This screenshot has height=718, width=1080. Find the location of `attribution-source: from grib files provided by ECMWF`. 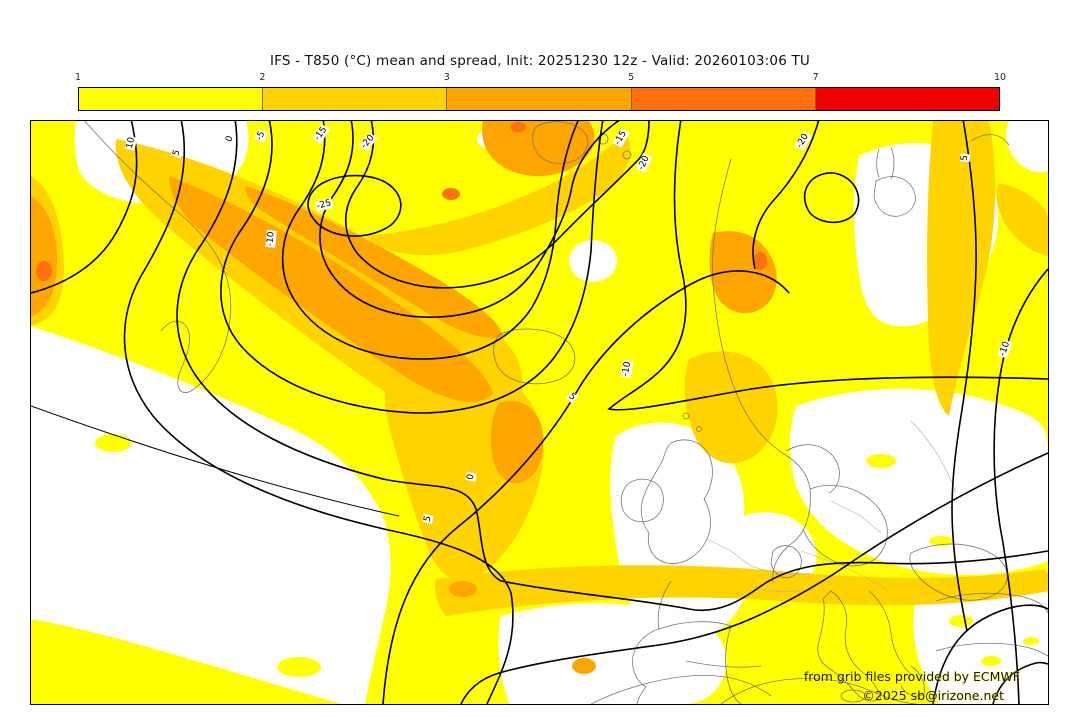

attribution-source: from grib files provided by ECMWF is located at coordinates (911, 676).